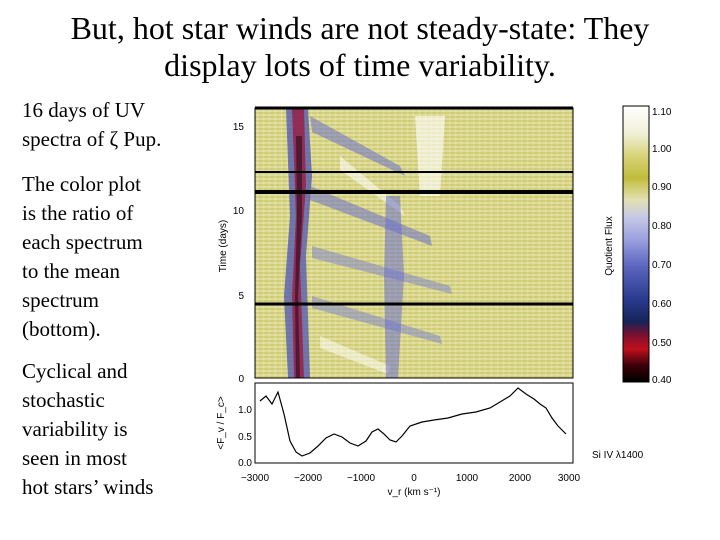  I want to click on mean-profile-panel, so click(414, 423).